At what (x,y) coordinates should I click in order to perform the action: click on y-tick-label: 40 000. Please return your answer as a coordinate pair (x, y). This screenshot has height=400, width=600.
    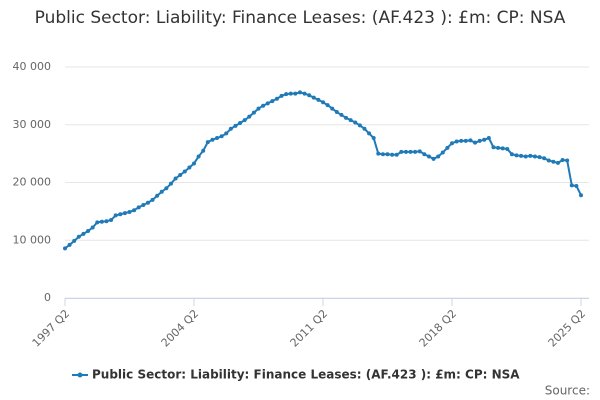
    Looking at the image, I should click on (32, 66).